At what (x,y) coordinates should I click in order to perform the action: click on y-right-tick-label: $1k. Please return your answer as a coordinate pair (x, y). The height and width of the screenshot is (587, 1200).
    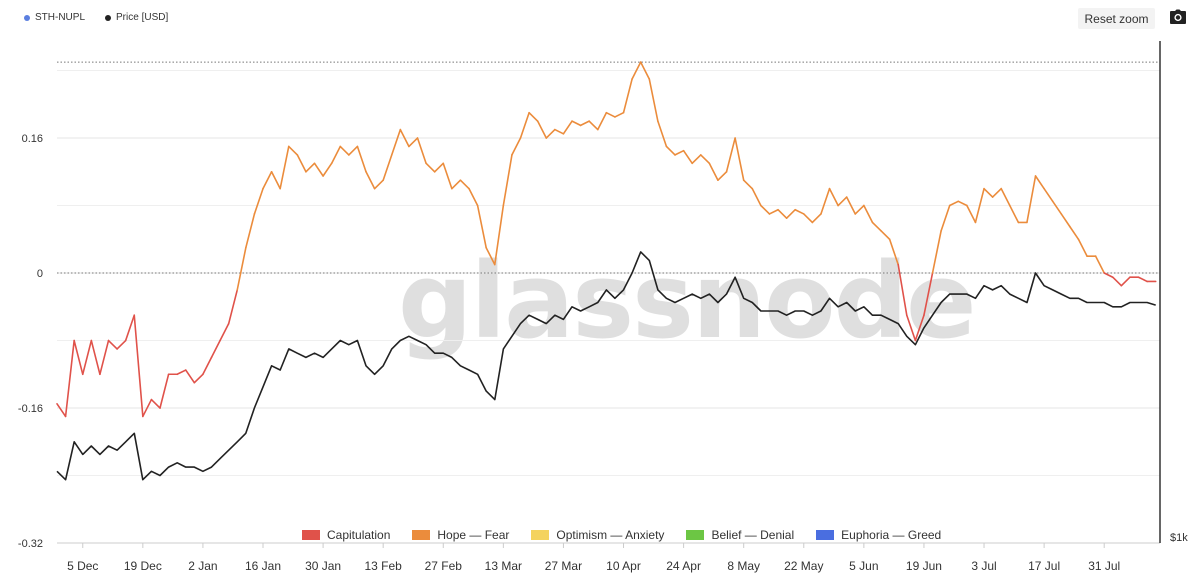
    Looking at the image, I should click on (1179, 538).